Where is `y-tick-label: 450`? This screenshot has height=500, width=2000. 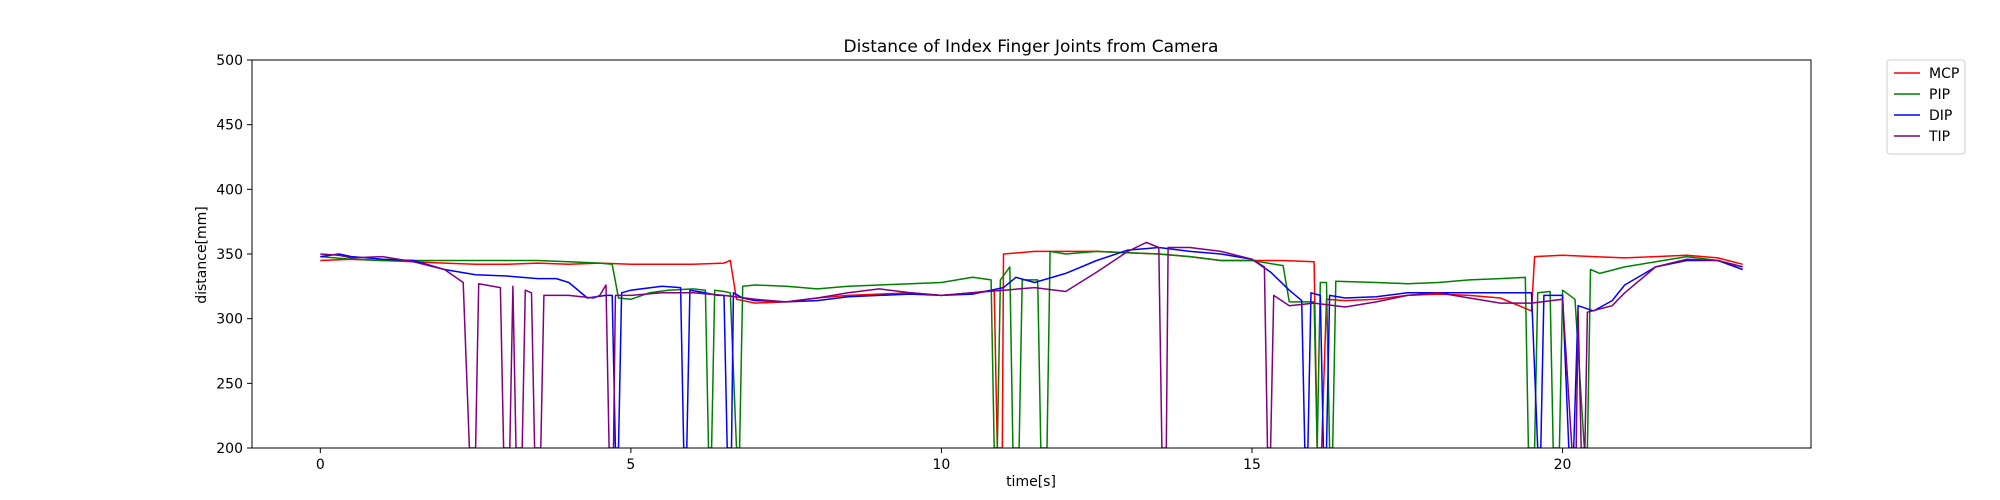
y-tick-label: 450 is located at coordinates (229, 126).